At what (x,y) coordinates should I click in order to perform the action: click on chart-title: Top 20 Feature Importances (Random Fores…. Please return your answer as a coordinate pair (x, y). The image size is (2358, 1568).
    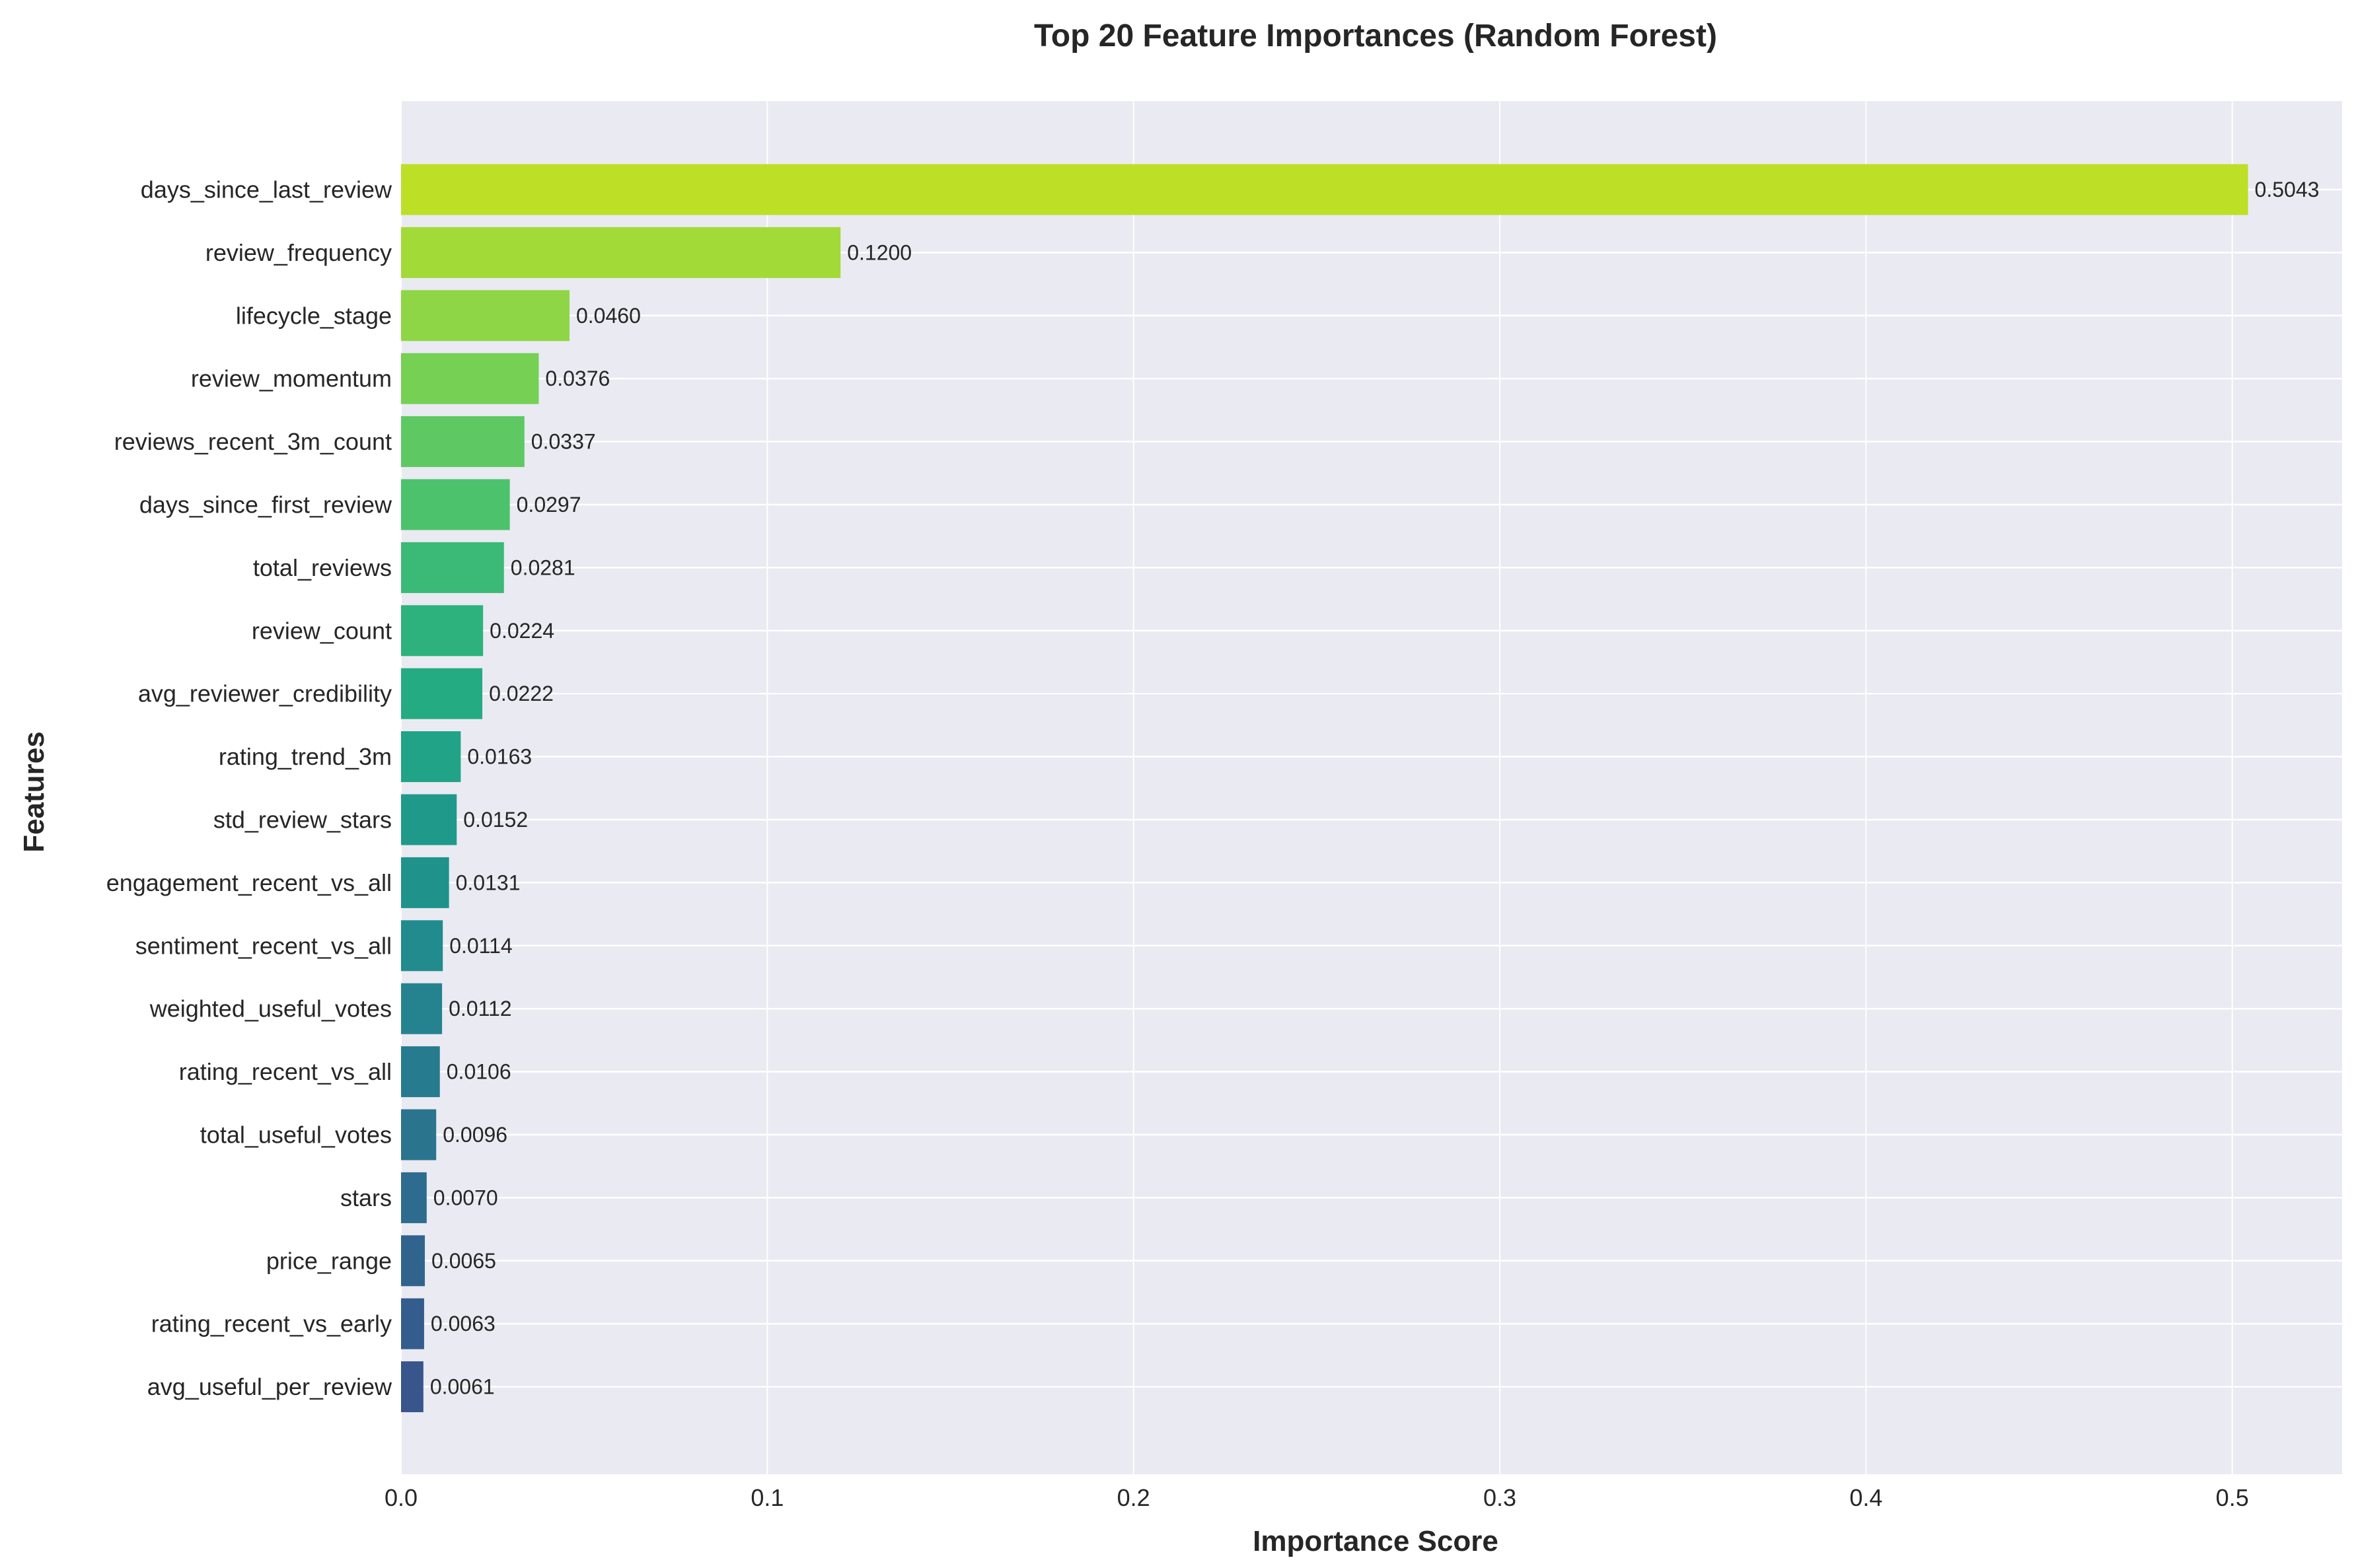
    Looking at the image, I should click on (1375, 35).